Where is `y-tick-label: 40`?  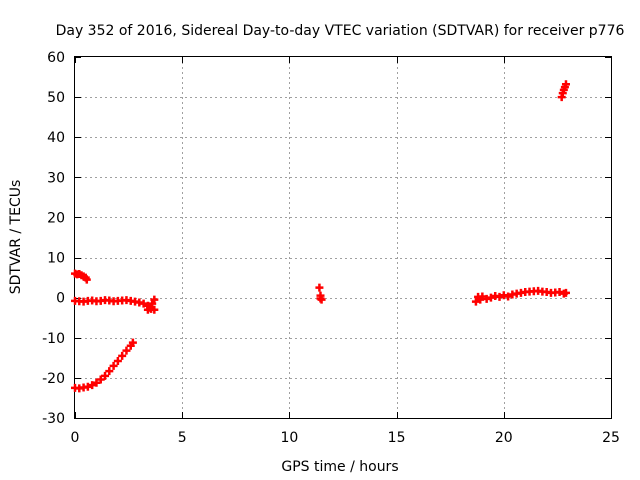 y-tick-label: 40 is located at coordinates (56, 138).